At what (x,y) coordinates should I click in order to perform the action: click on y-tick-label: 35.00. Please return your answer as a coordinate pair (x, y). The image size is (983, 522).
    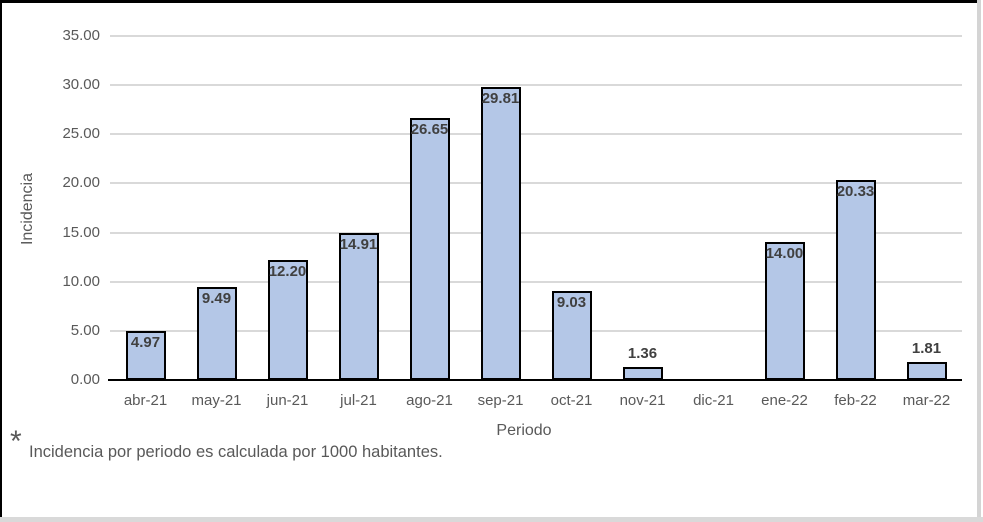
    Looking at the image, I should click on (81, 35).